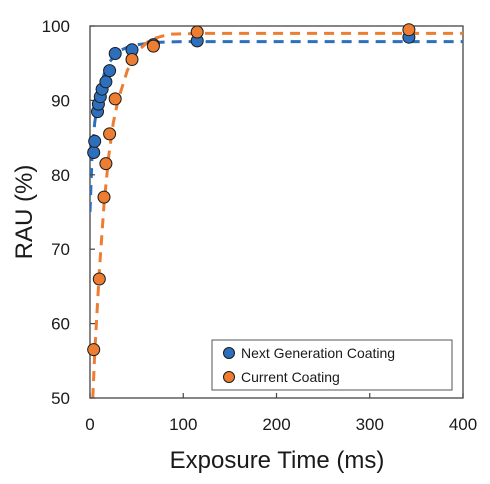  I want to click on x-tick-label: 0, so click(89, 424).